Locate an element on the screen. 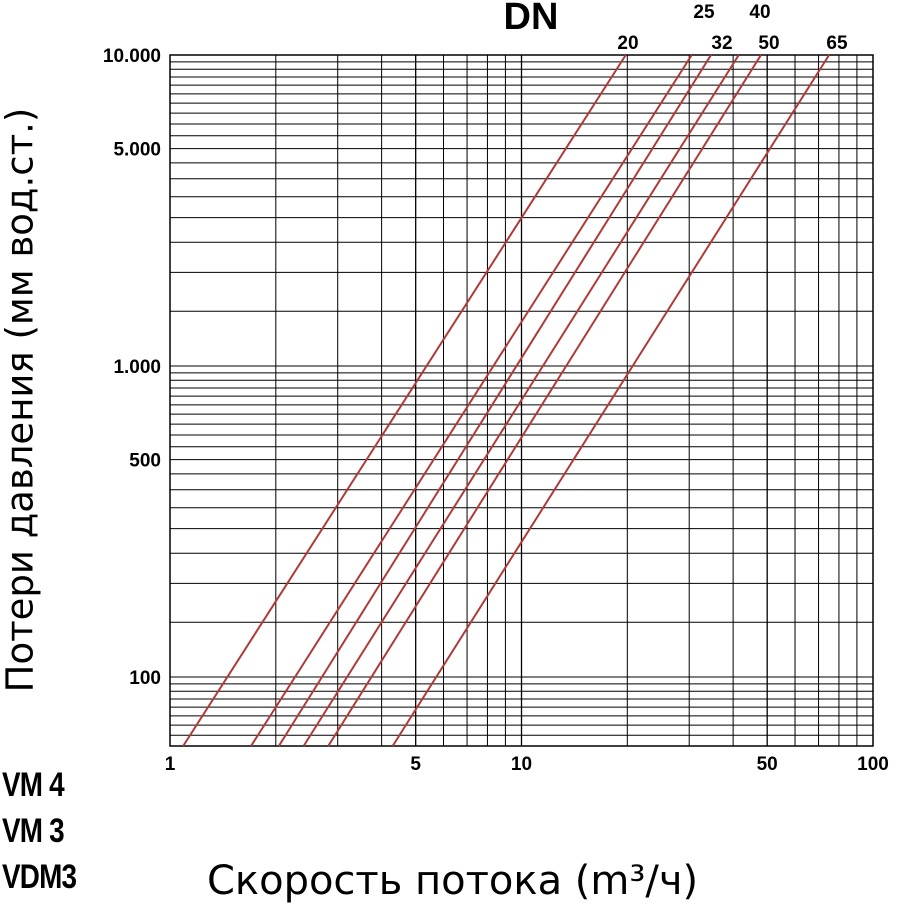 The image size is (900, 905). model-list: VM 4 VM 3 VDM3 is located at coordinates (39, 831).